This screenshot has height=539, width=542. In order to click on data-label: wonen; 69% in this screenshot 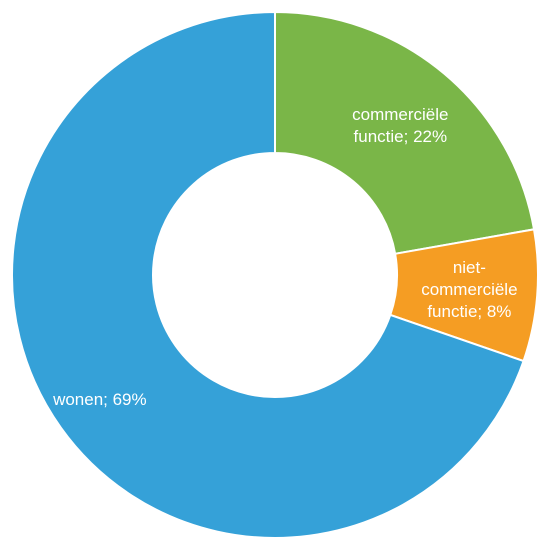, I will do `click(100, 399)`.